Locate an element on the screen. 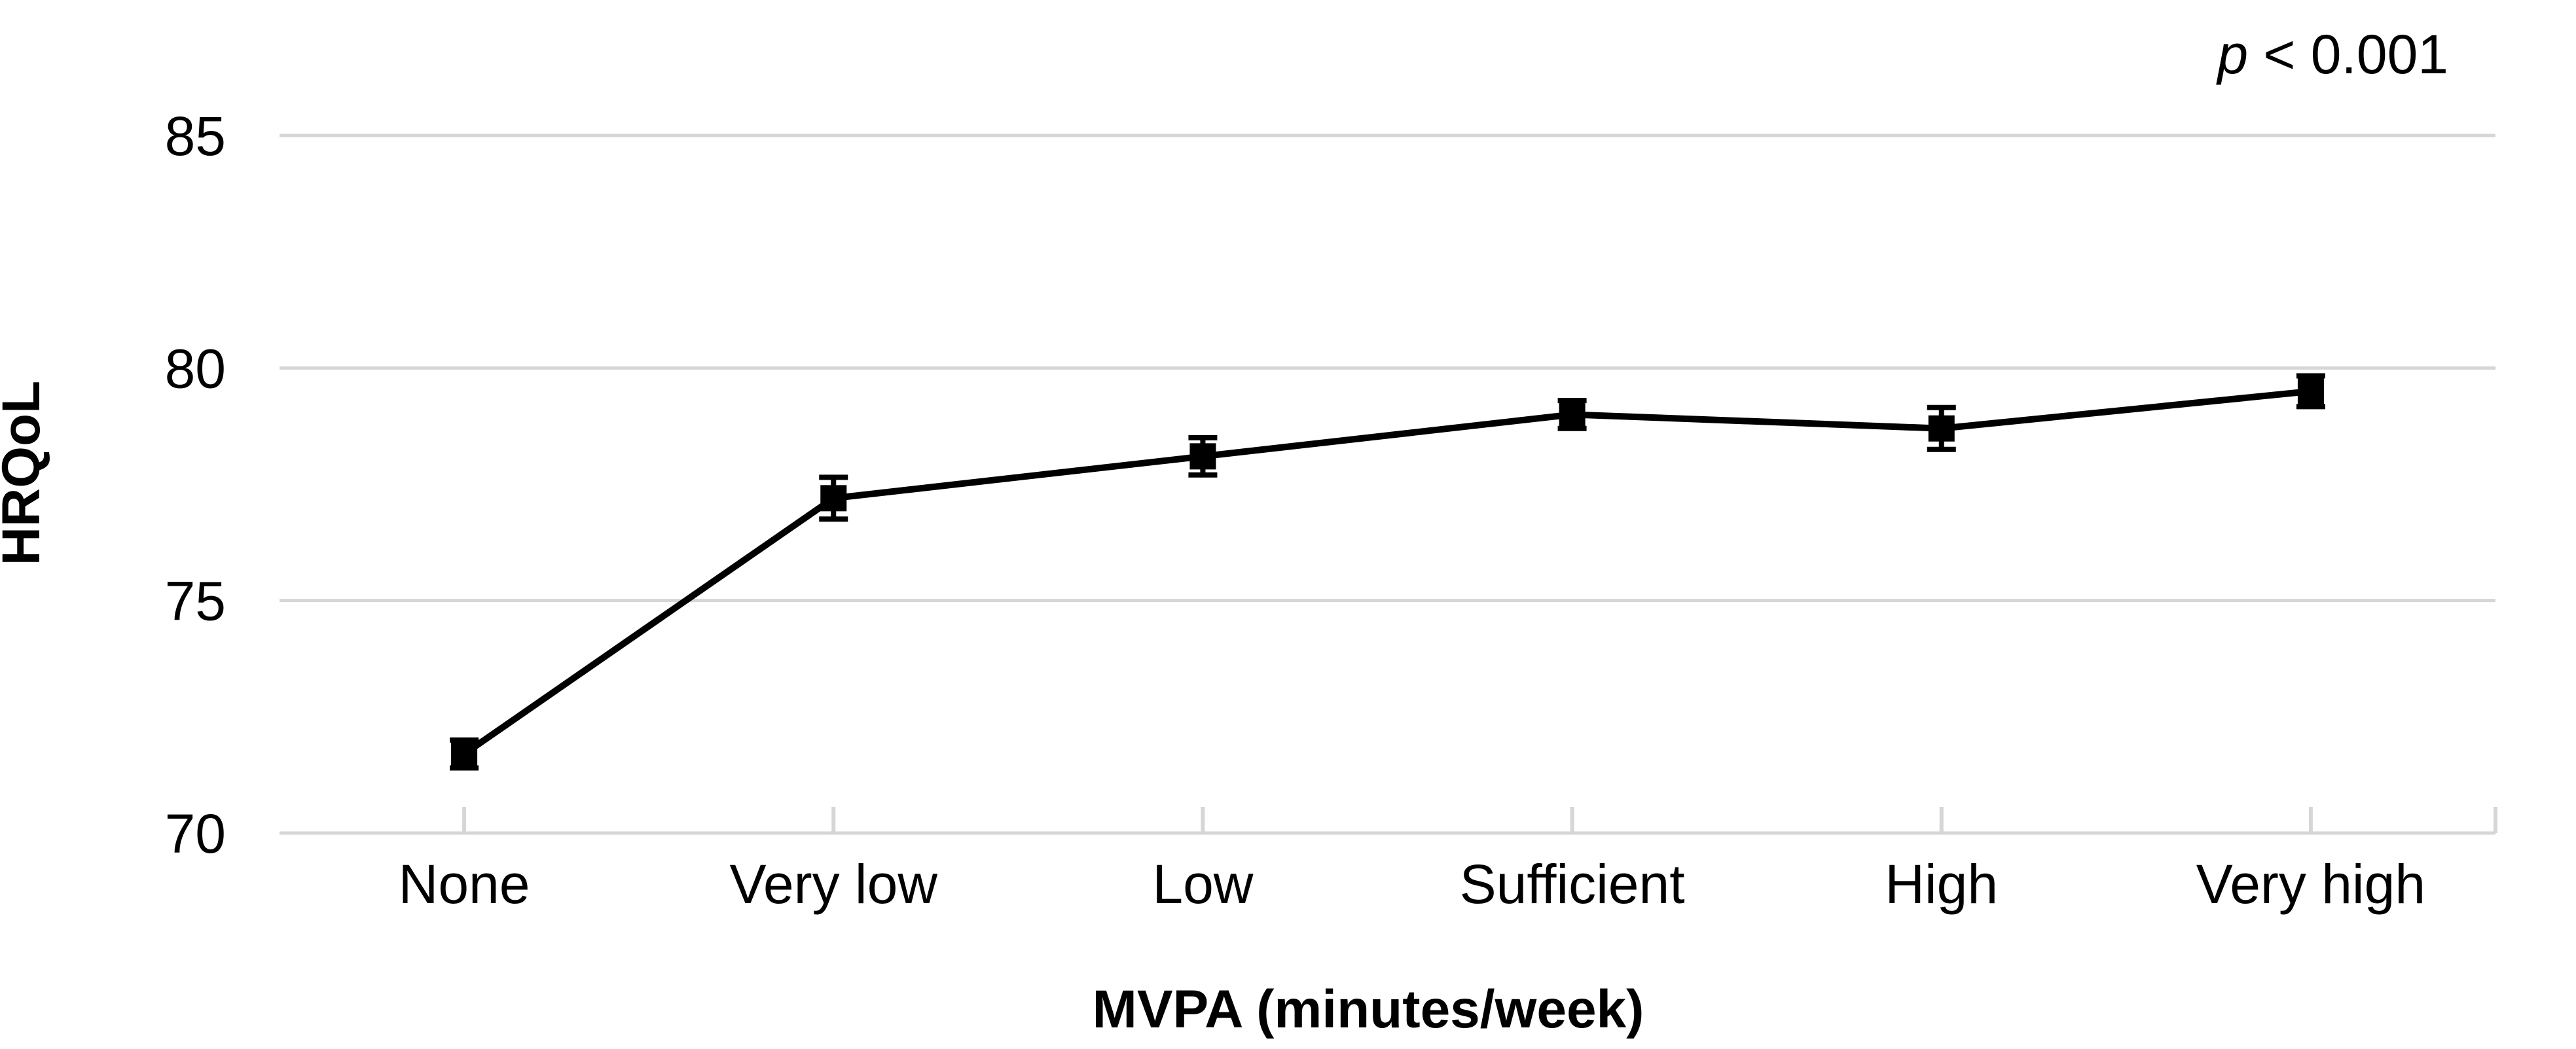 Image resolution: width=2576 pixels, height=1049 pixels. x-tick-label: High is located at coordinates (1941, 884).